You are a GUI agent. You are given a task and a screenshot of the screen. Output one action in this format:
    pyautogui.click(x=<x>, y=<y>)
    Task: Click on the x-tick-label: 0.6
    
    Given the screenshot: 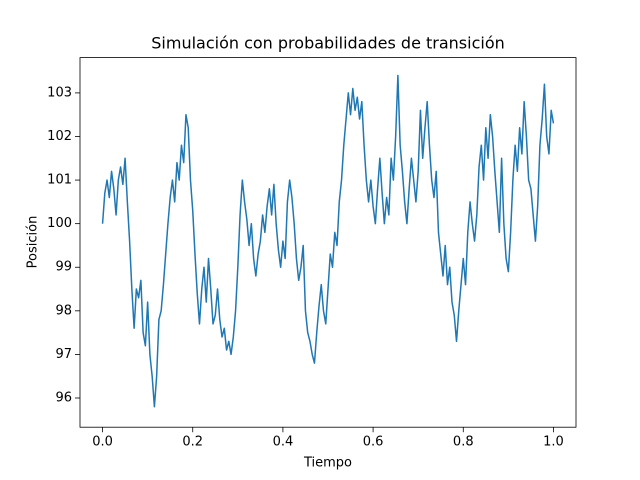 What is the action you would take?
    pyautogui.click(x=373, y=442)
    